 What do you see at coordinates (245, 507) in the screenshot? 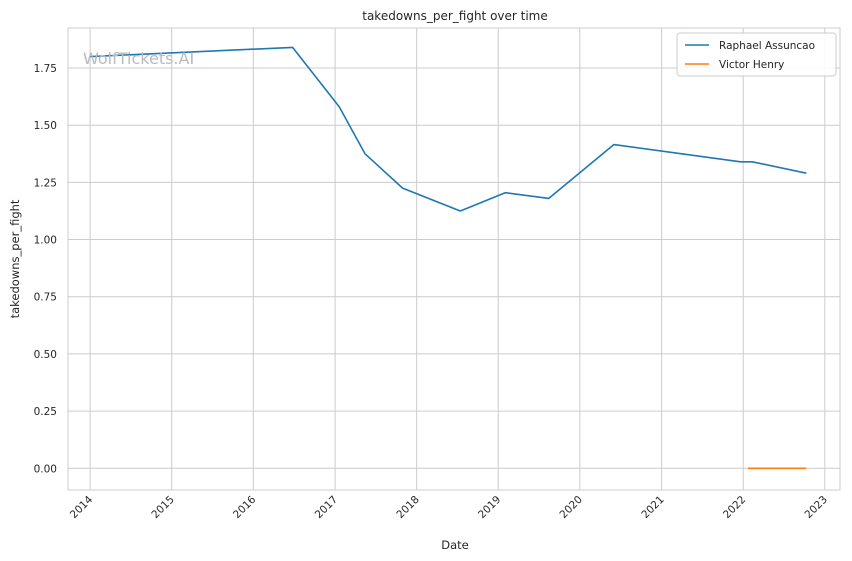
I see `x-tick-label: 2016` at bounding box center [245, 507].